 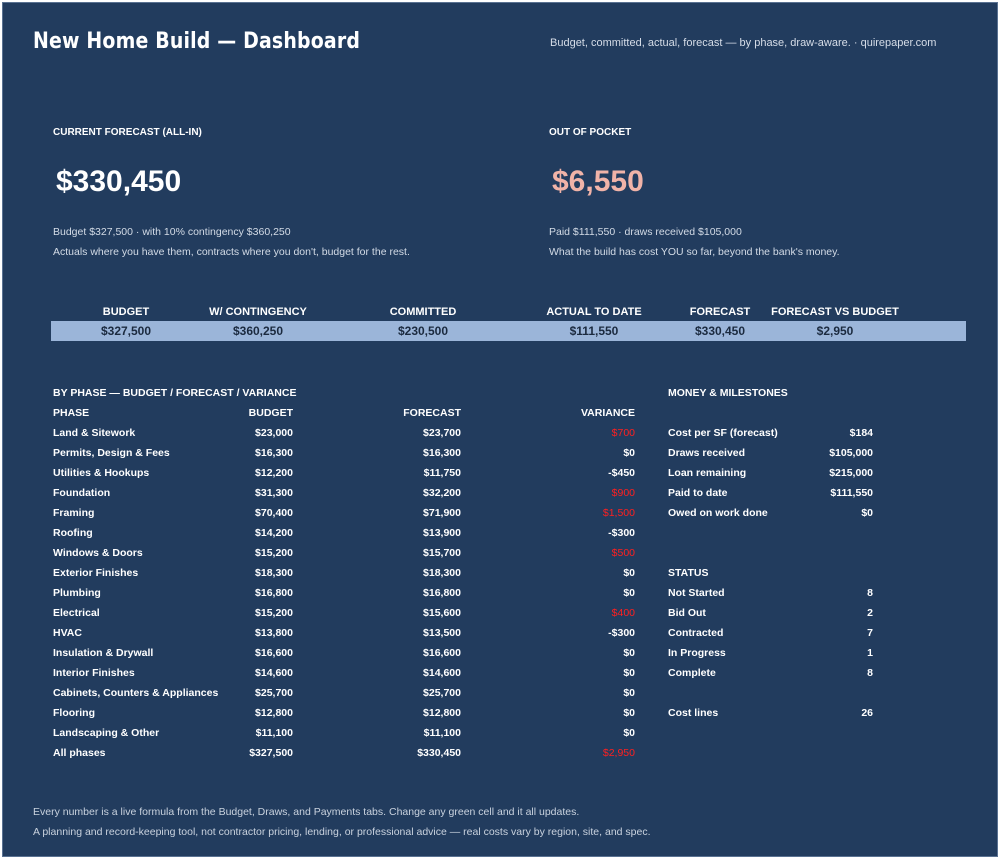 I want to click on money-label: Cost per SF (forecast), so click(x=723, y=433).